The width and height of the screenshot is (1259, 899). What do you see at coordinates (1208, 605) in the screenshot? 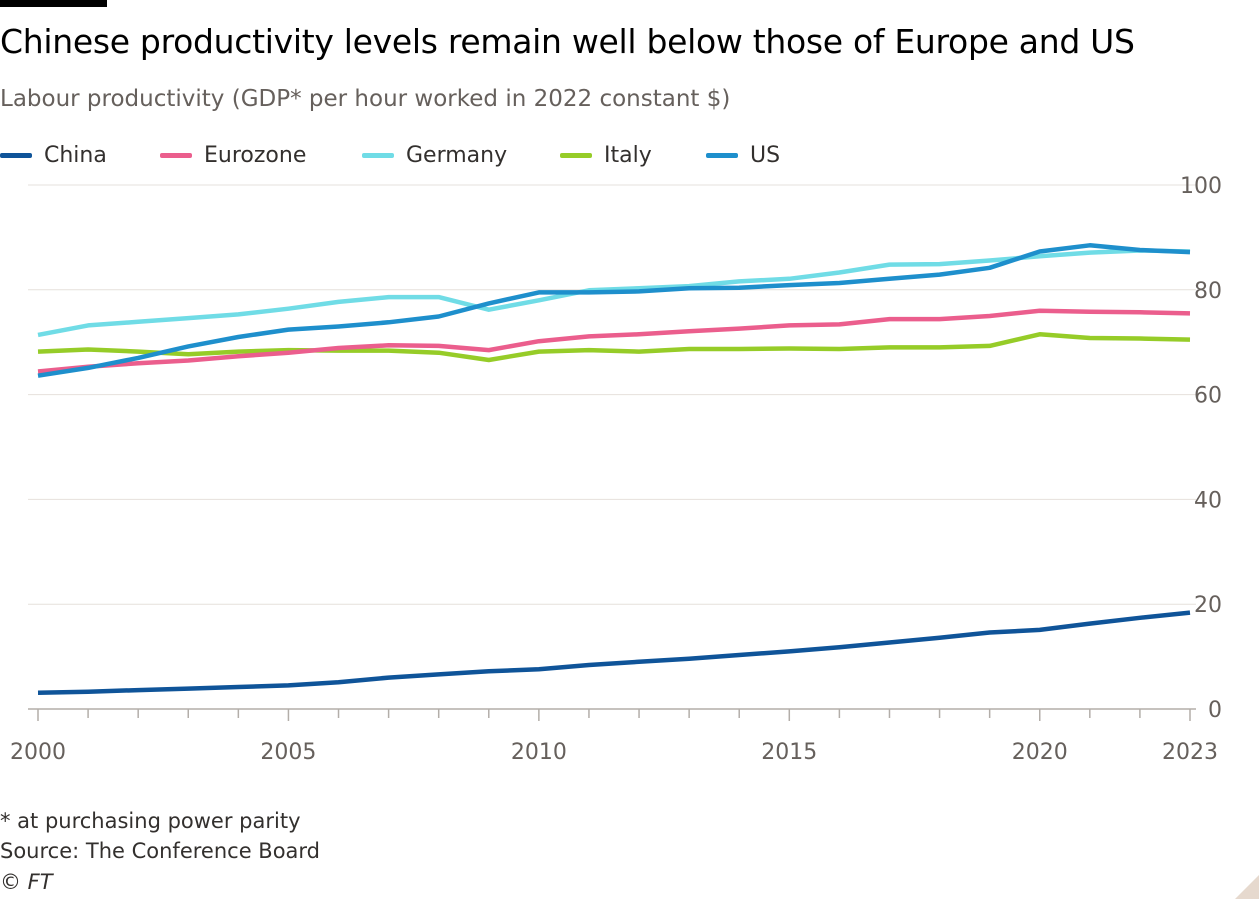
I see `y-tick-label: 20` at bounding box center [1208, 605].